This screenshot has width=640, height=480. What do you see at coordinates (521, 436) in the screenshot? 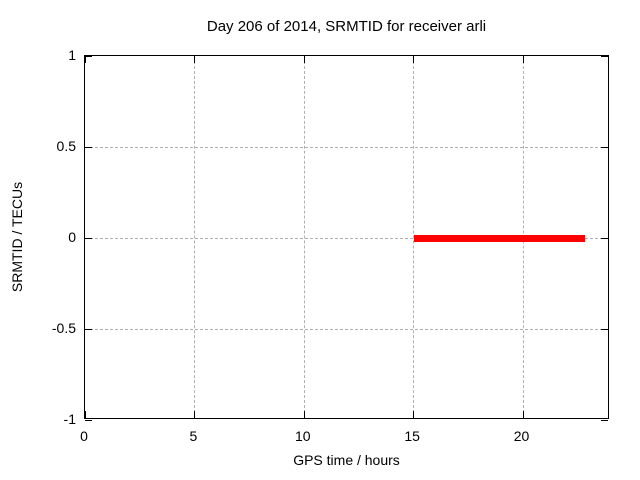
I see `x-tick-label: 20` at bounding box center [521, 436].